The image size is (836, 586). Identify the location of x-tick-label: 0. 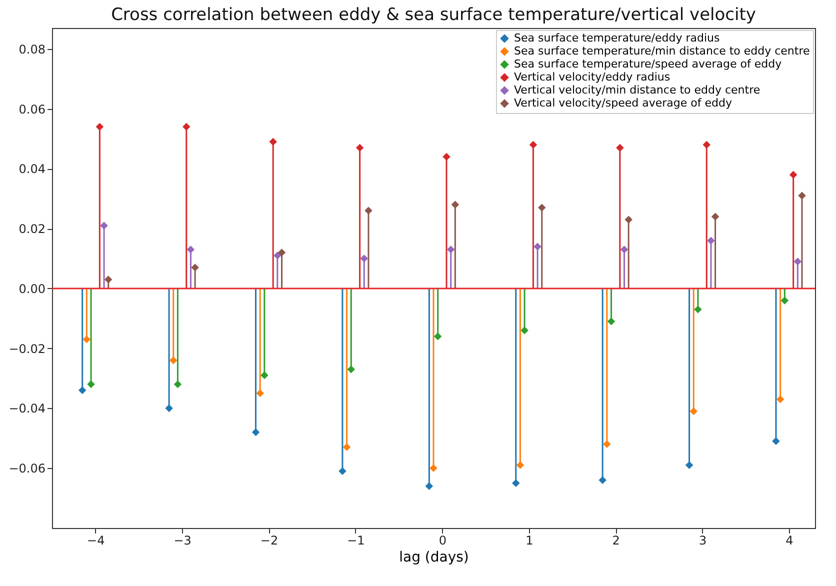
(442, 541).